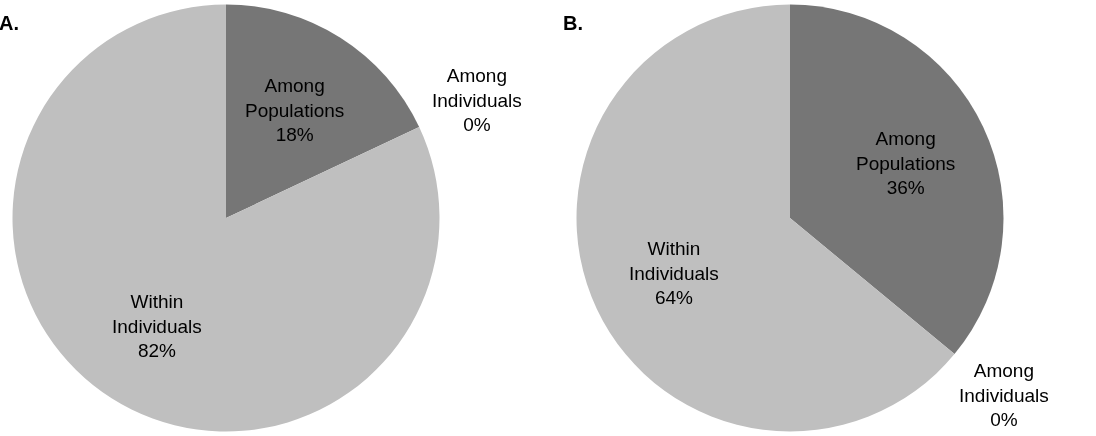  What do you see at coordinates (674, 298) in the screenshot?
I see `data-label: 64%` at bounding box center [674, 298].